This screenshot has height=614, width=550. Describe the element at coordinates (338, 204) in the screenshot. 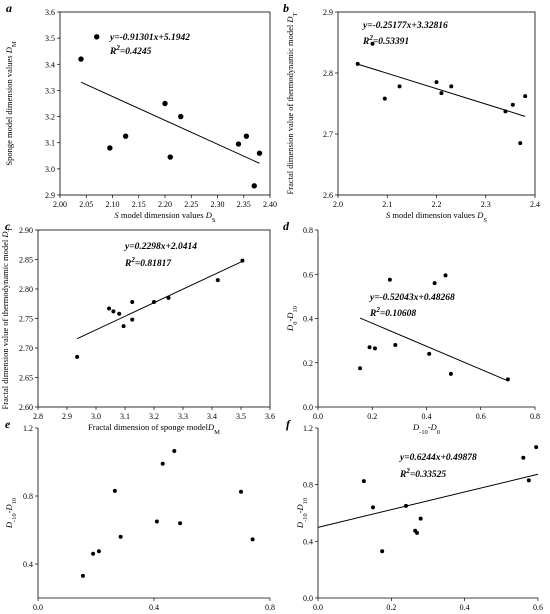

I see `x-tick-label: 2.0` at that location.